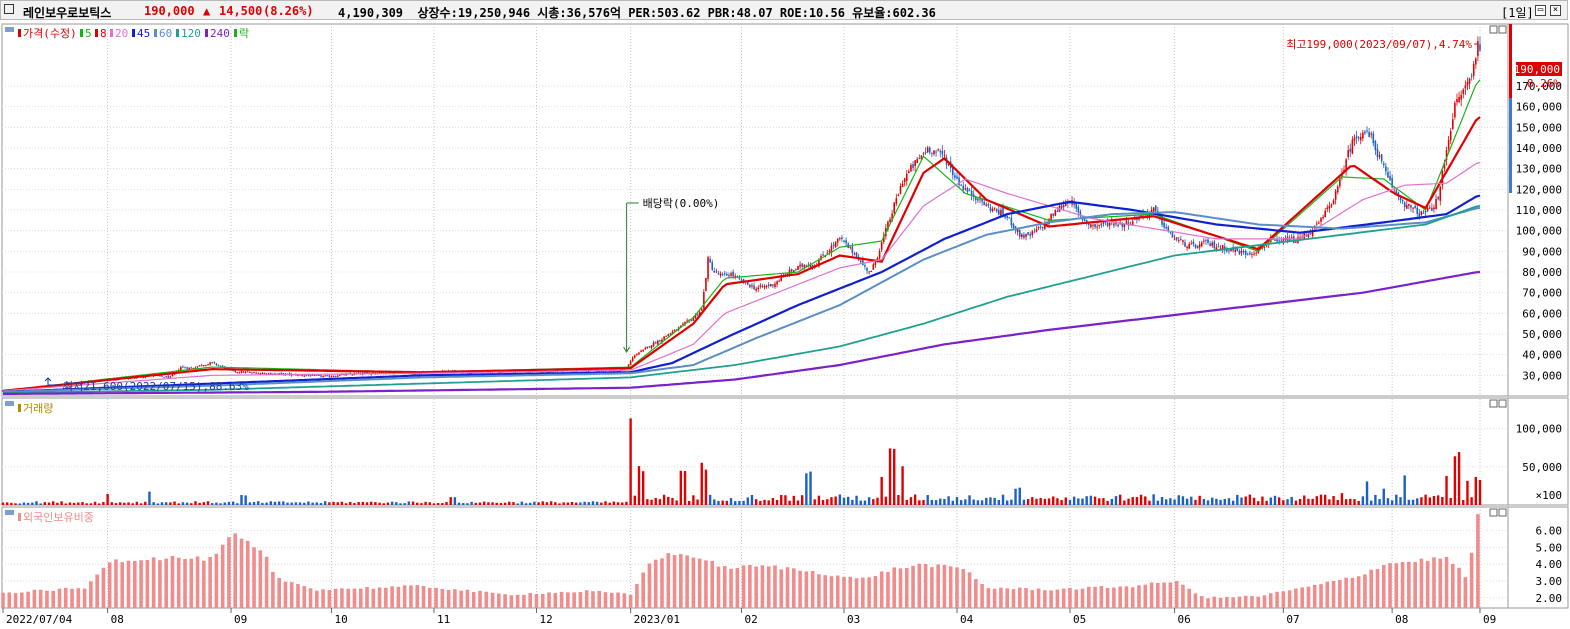  What do you see at coordinates (1517, 13) in the screenshot?
I see `period-selector: [1일]` at bounding box center [1517, 13].